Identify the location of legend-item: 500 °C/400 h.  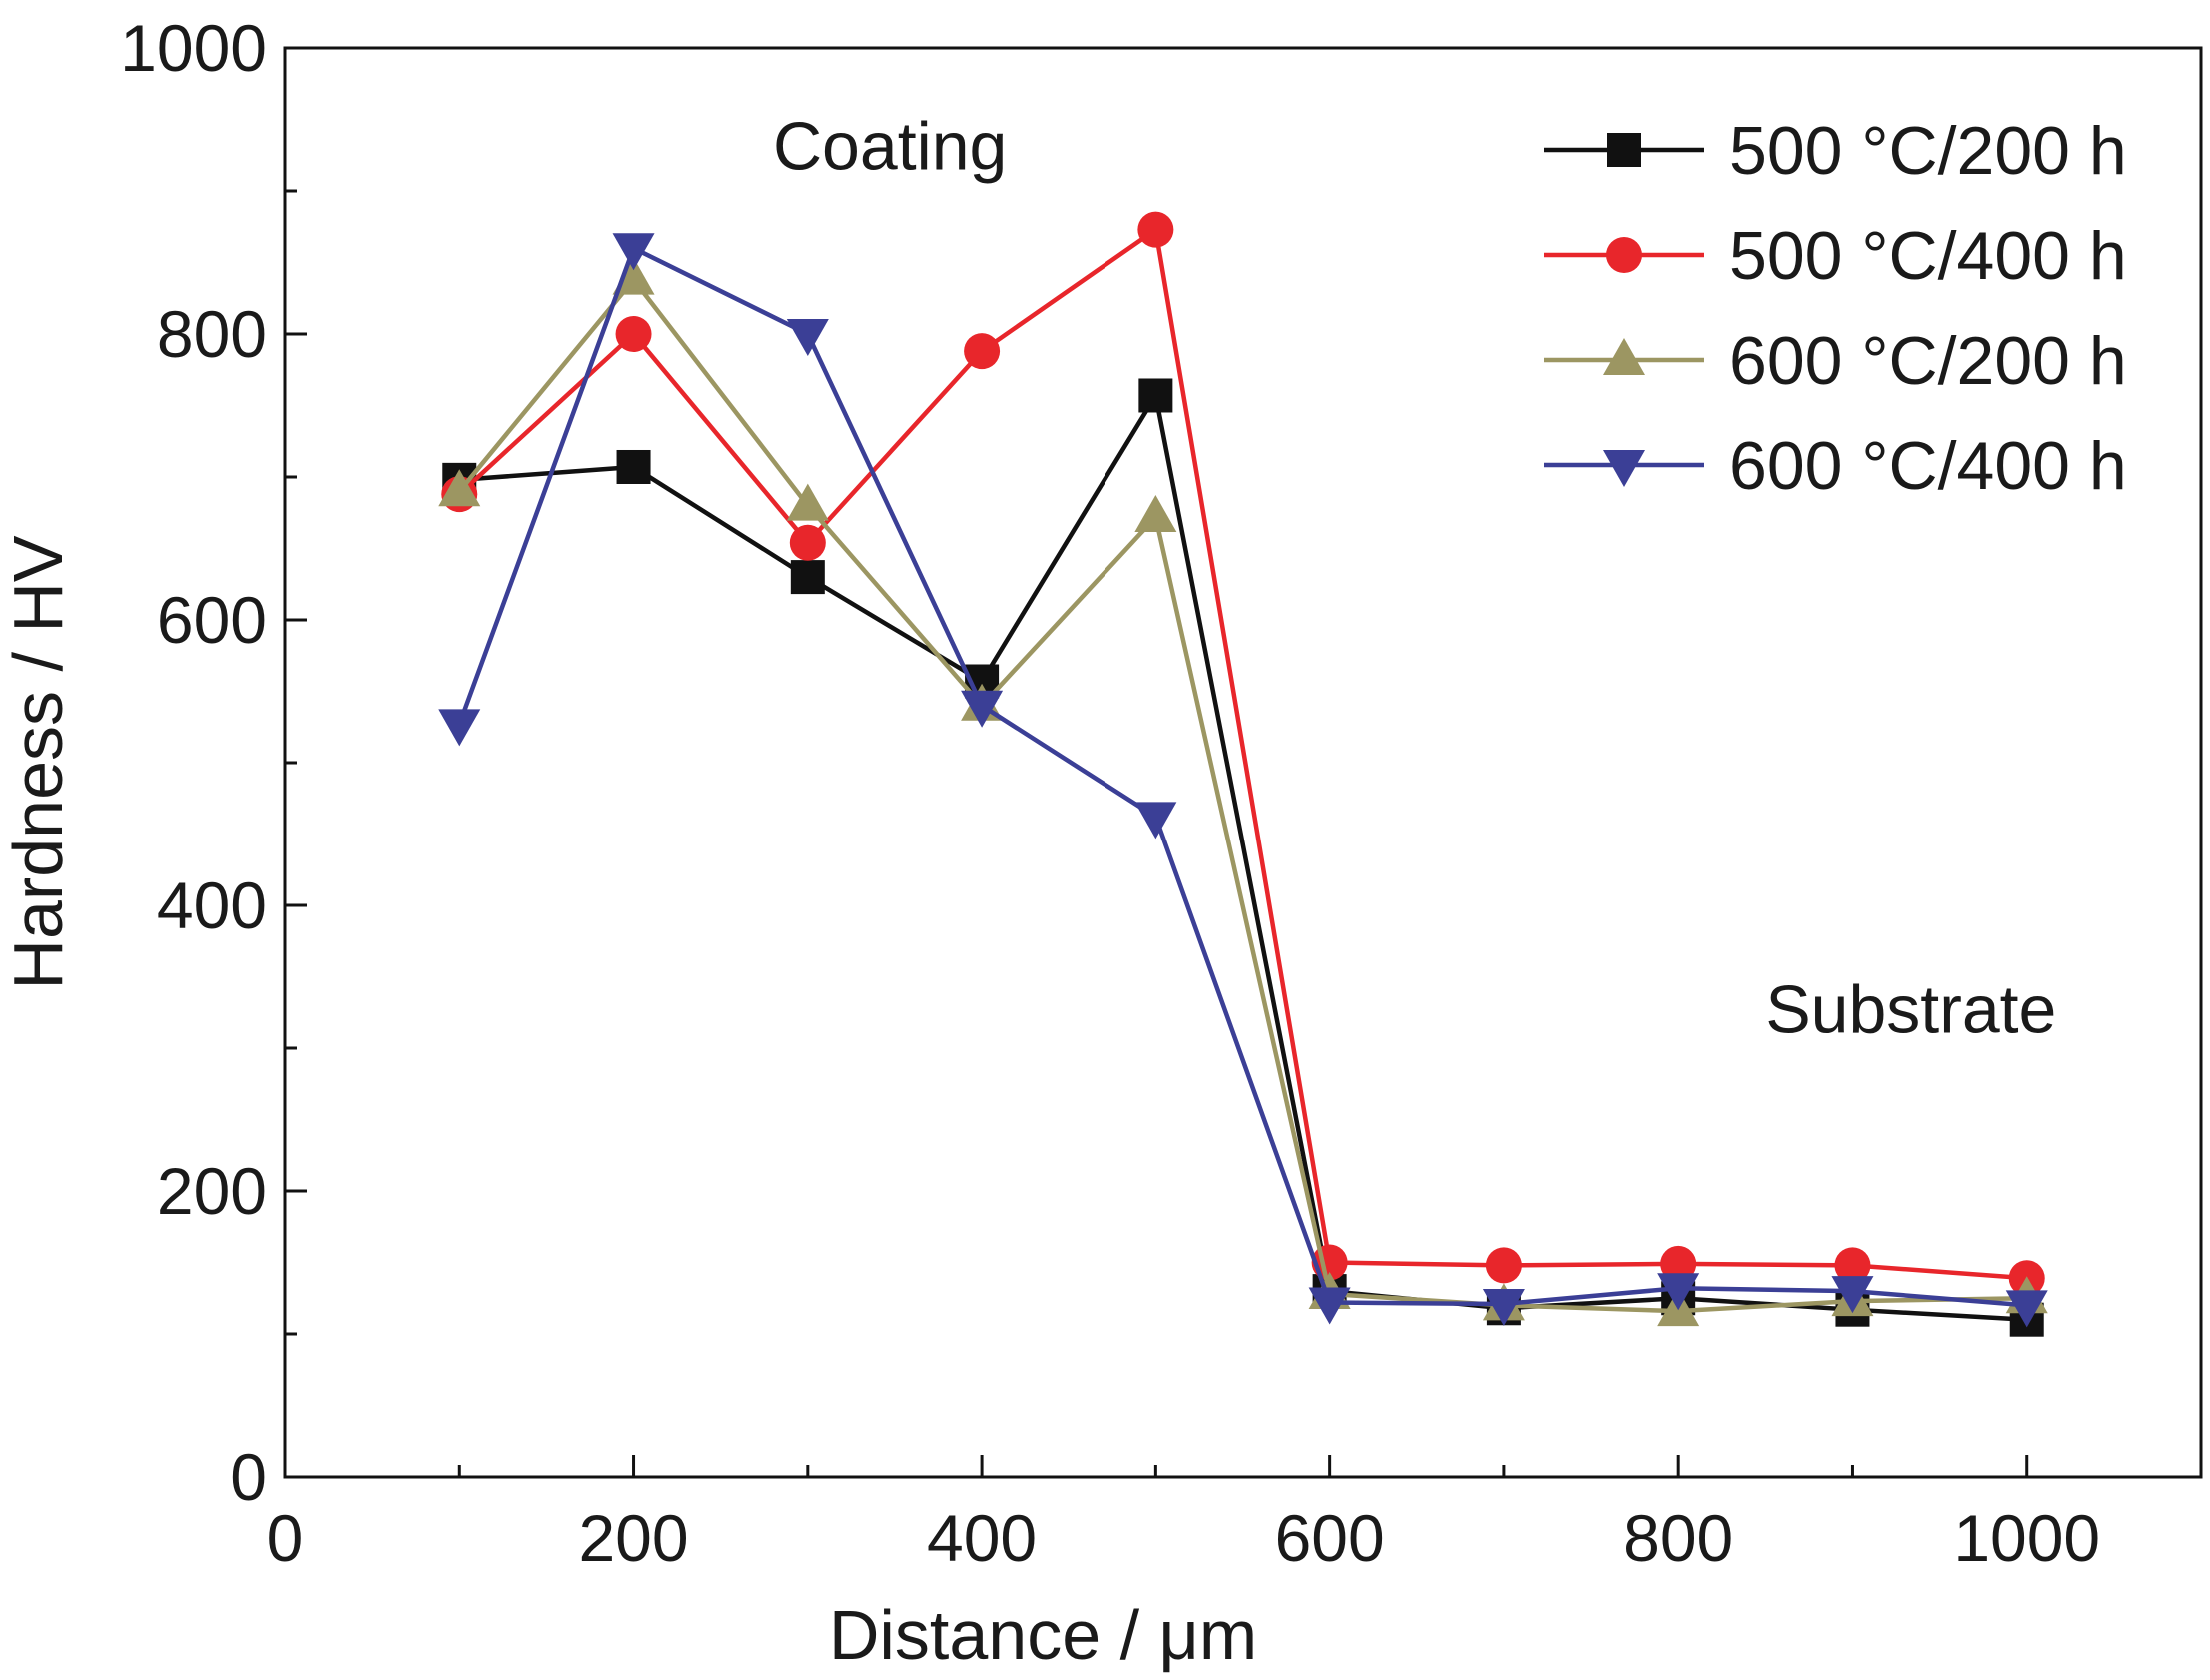
(1835, 256).